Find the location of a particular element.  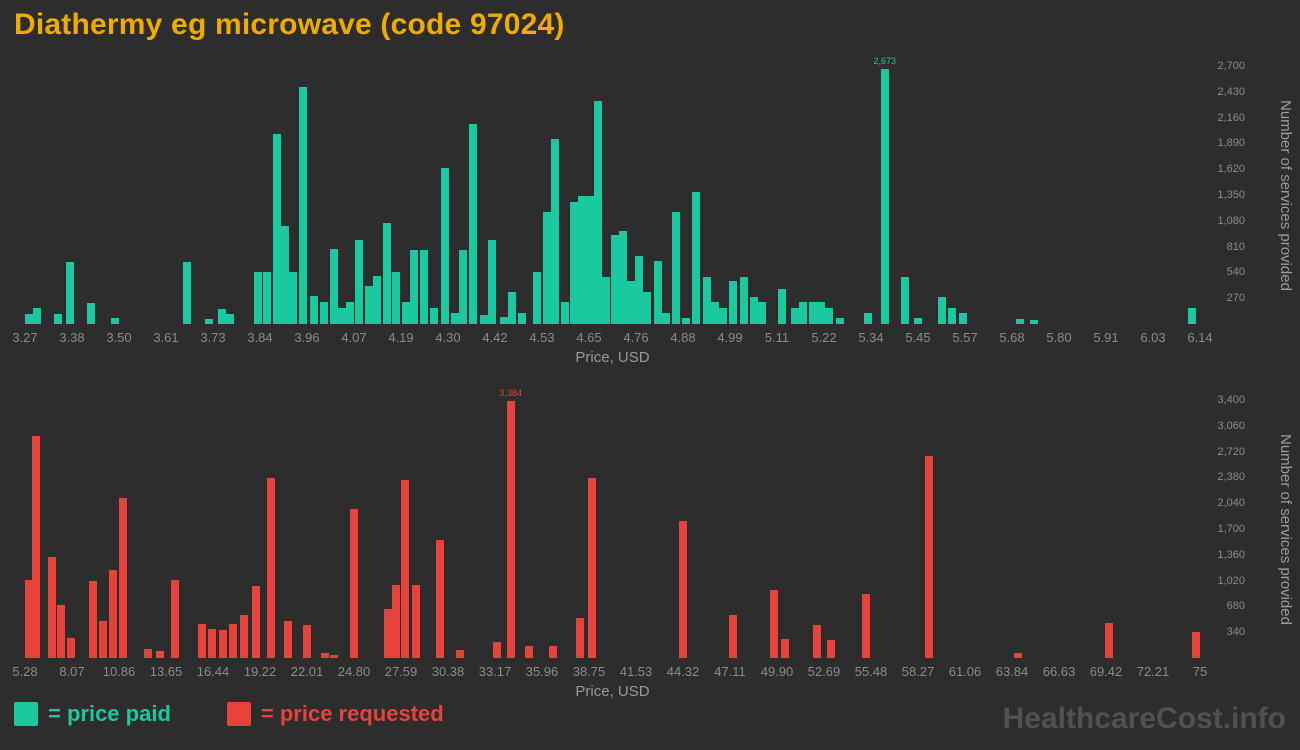

x-tick: 5.80 is located at coordinates (1059, 337).